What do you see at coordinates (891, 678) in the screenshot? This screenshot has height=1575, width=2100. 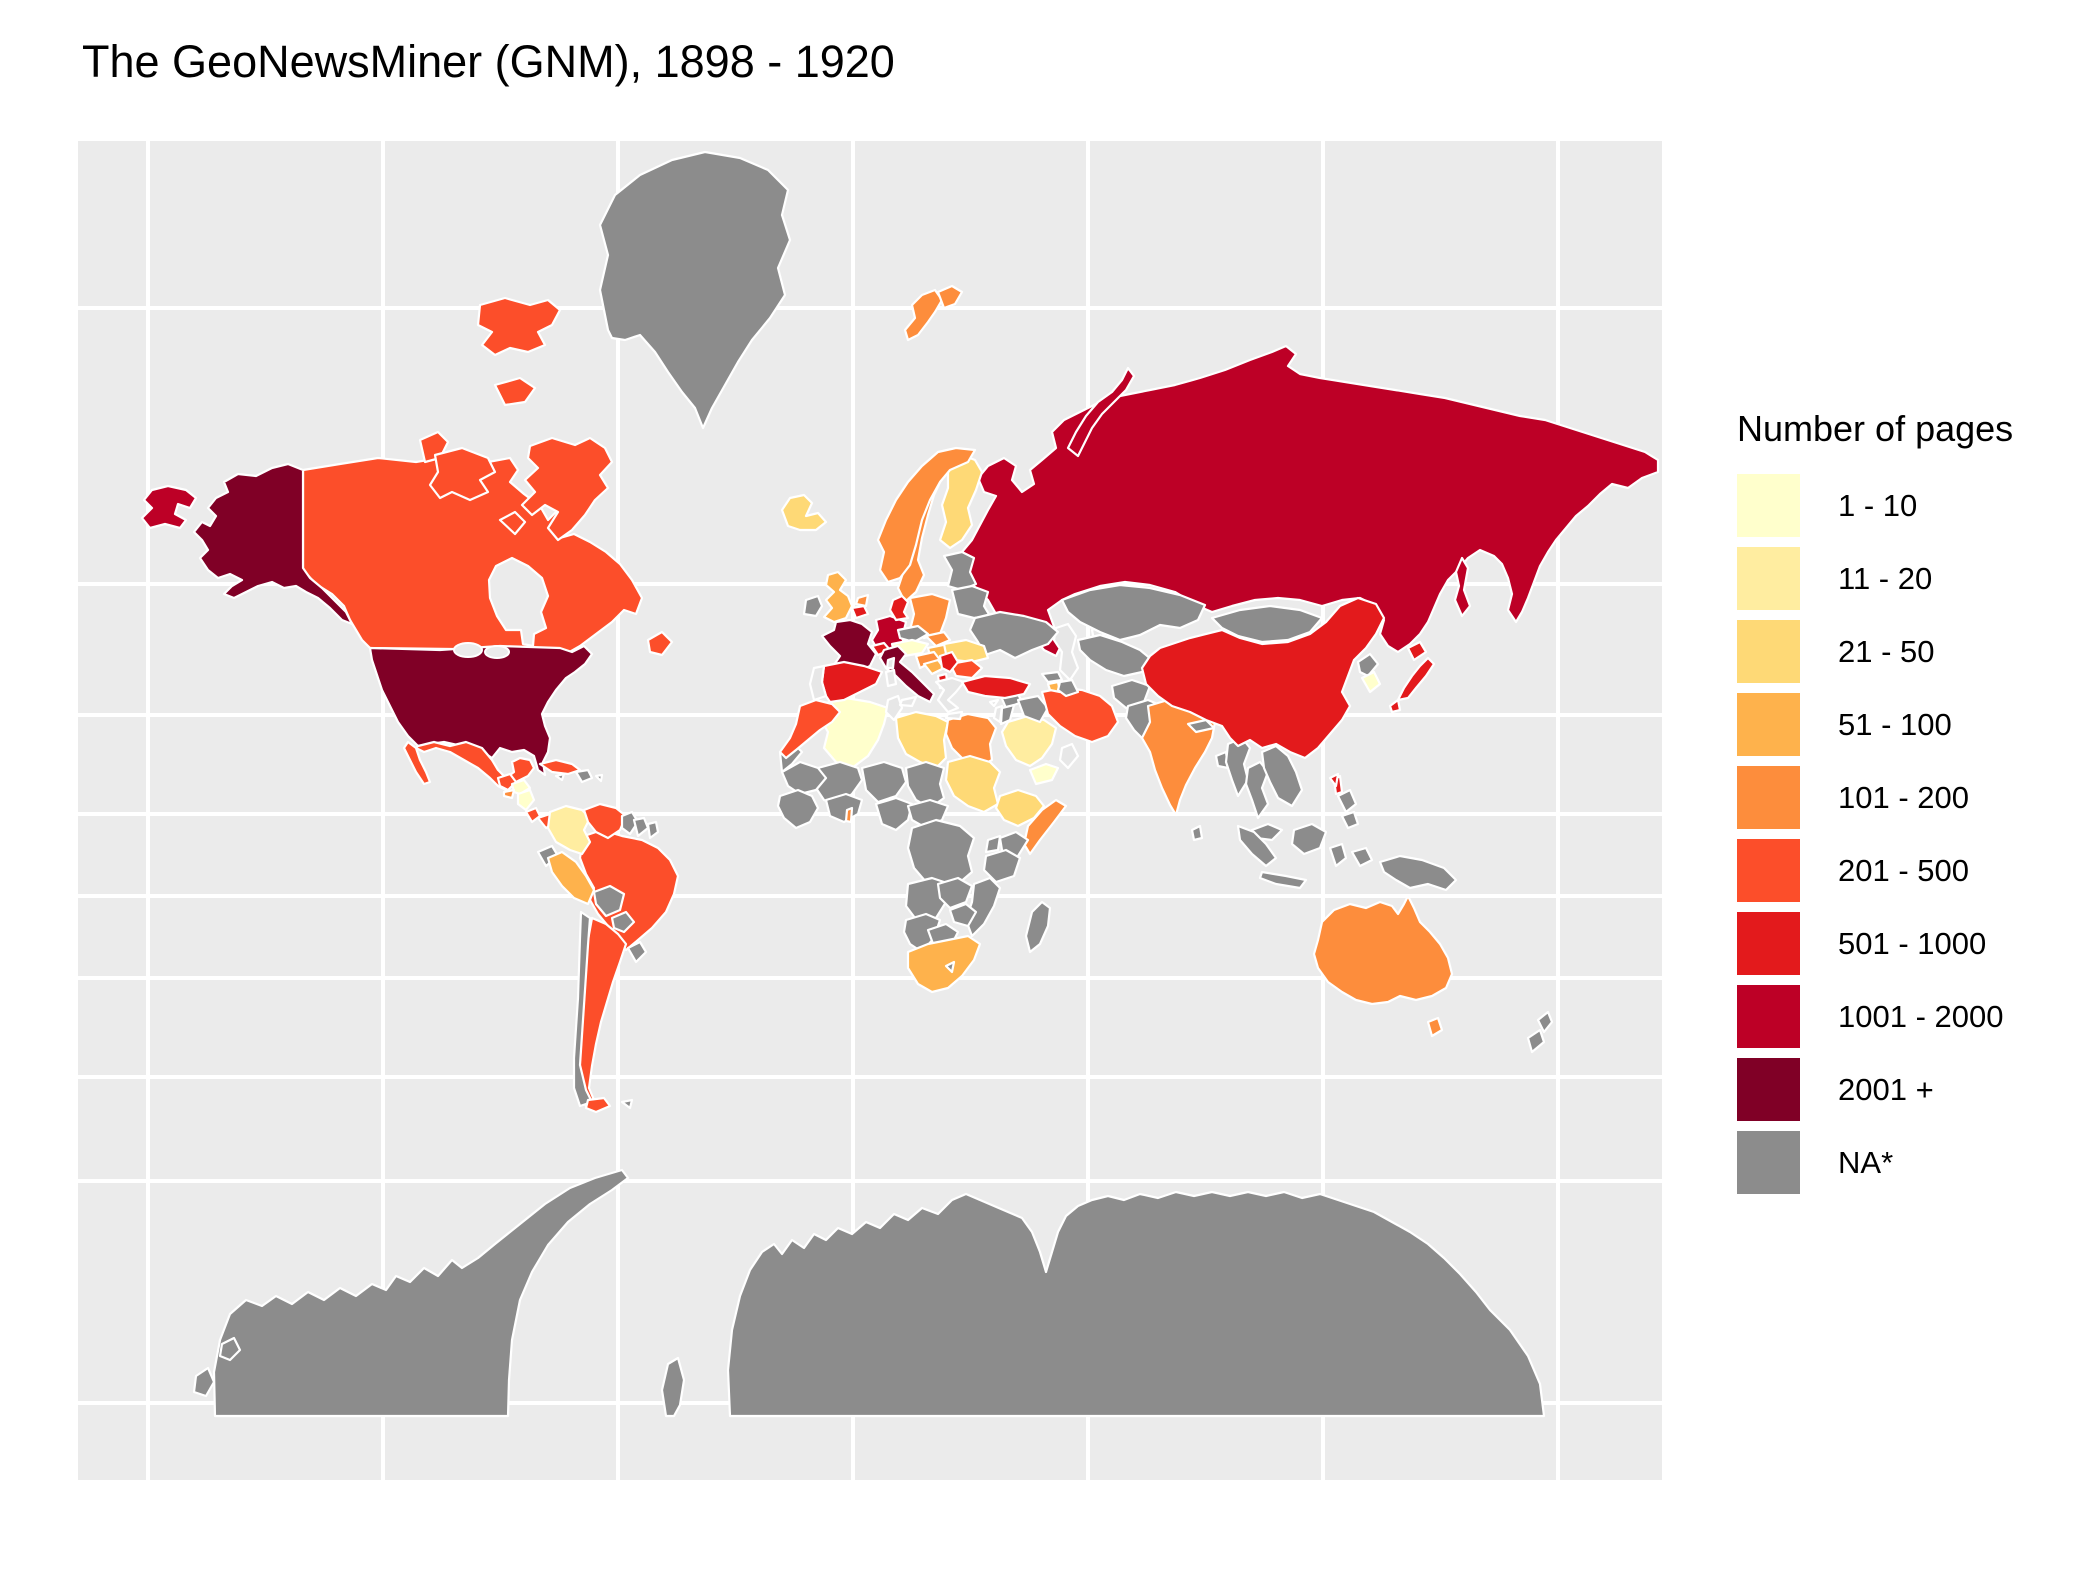 I see `country-sardinia` at bounding box center [891, 678].